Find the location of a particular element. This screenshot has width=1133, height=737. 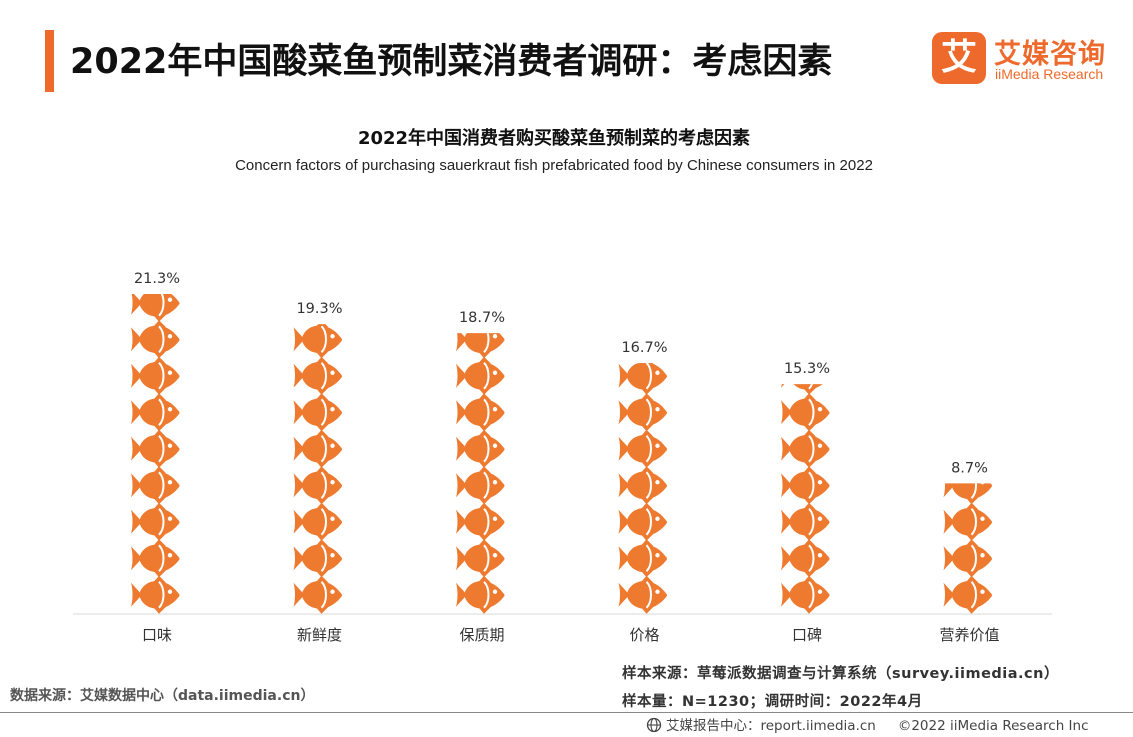

data-label: 19.3% is located at coordinates (319, 309).